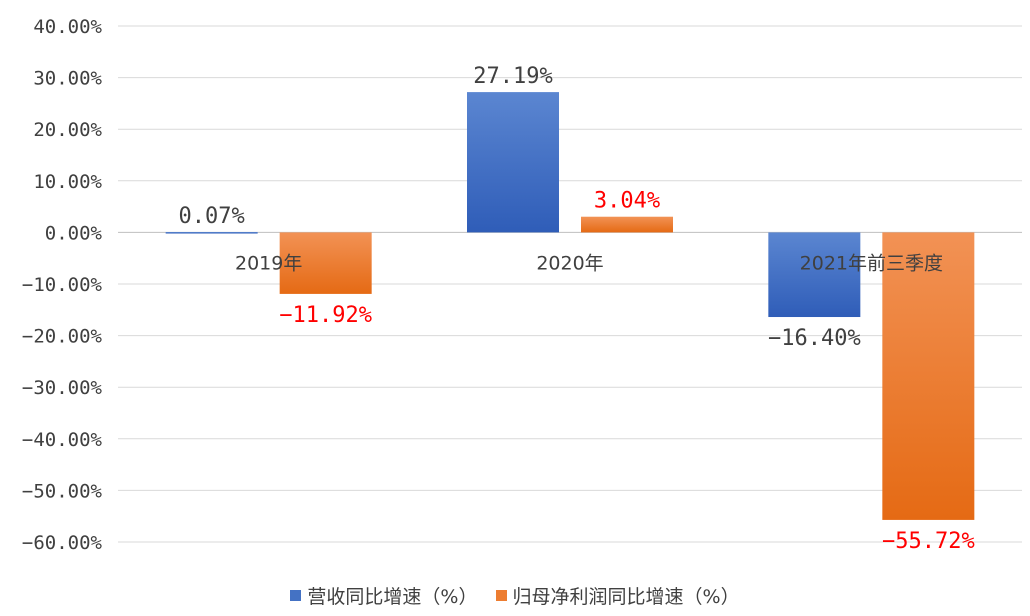 The image size is (1030, 616). Describe the element at coordinates (392, 597) in the screenshot. I see `legend-label-revenue: 营收同比增速（%）` at that location.